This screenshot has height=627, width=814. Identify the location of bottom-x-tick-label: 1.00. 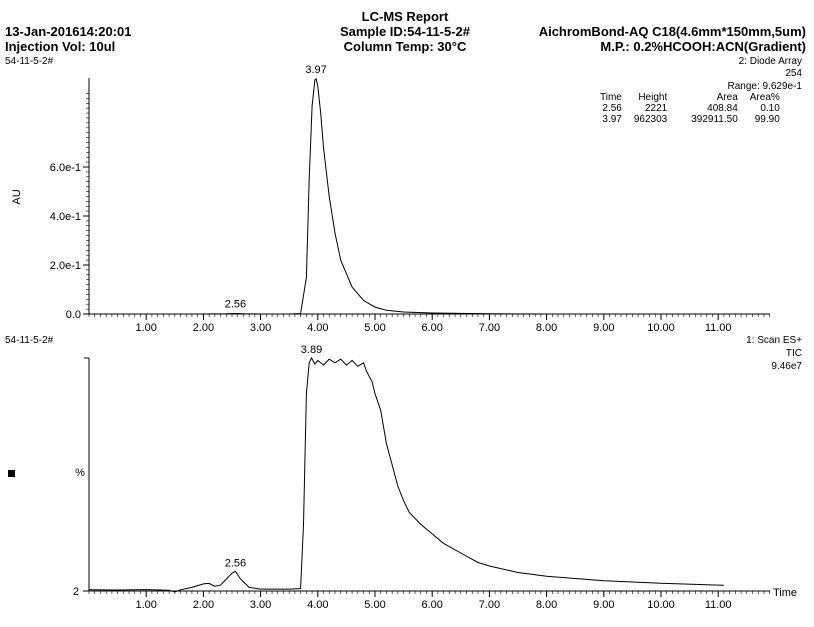
(145, 605).